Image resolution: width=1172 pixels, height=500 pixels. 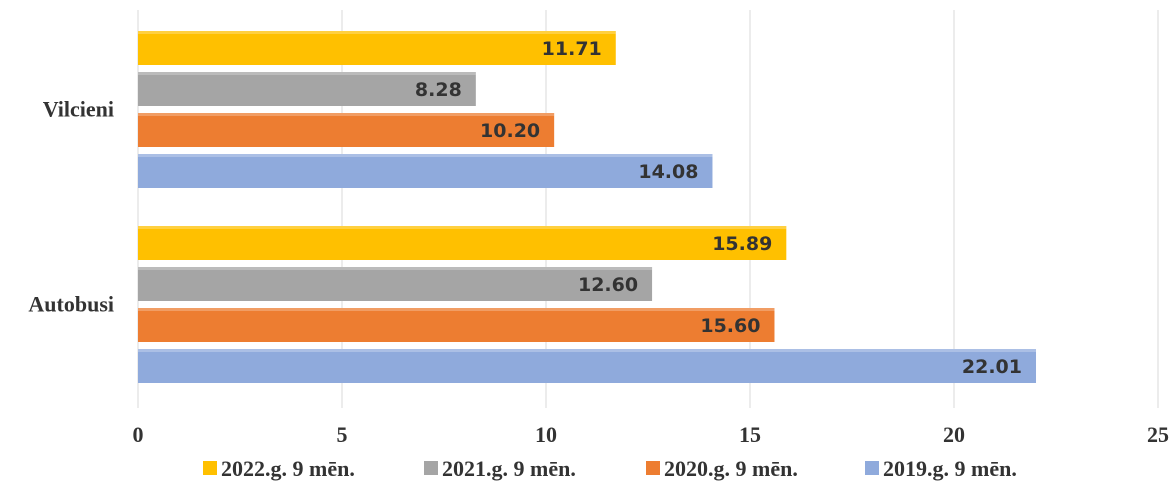 What do you see at coordinates (668, 172) in the screenshot?
I see `data-label-vilcieni-3: 14.08` at bounding box center [668, 172].